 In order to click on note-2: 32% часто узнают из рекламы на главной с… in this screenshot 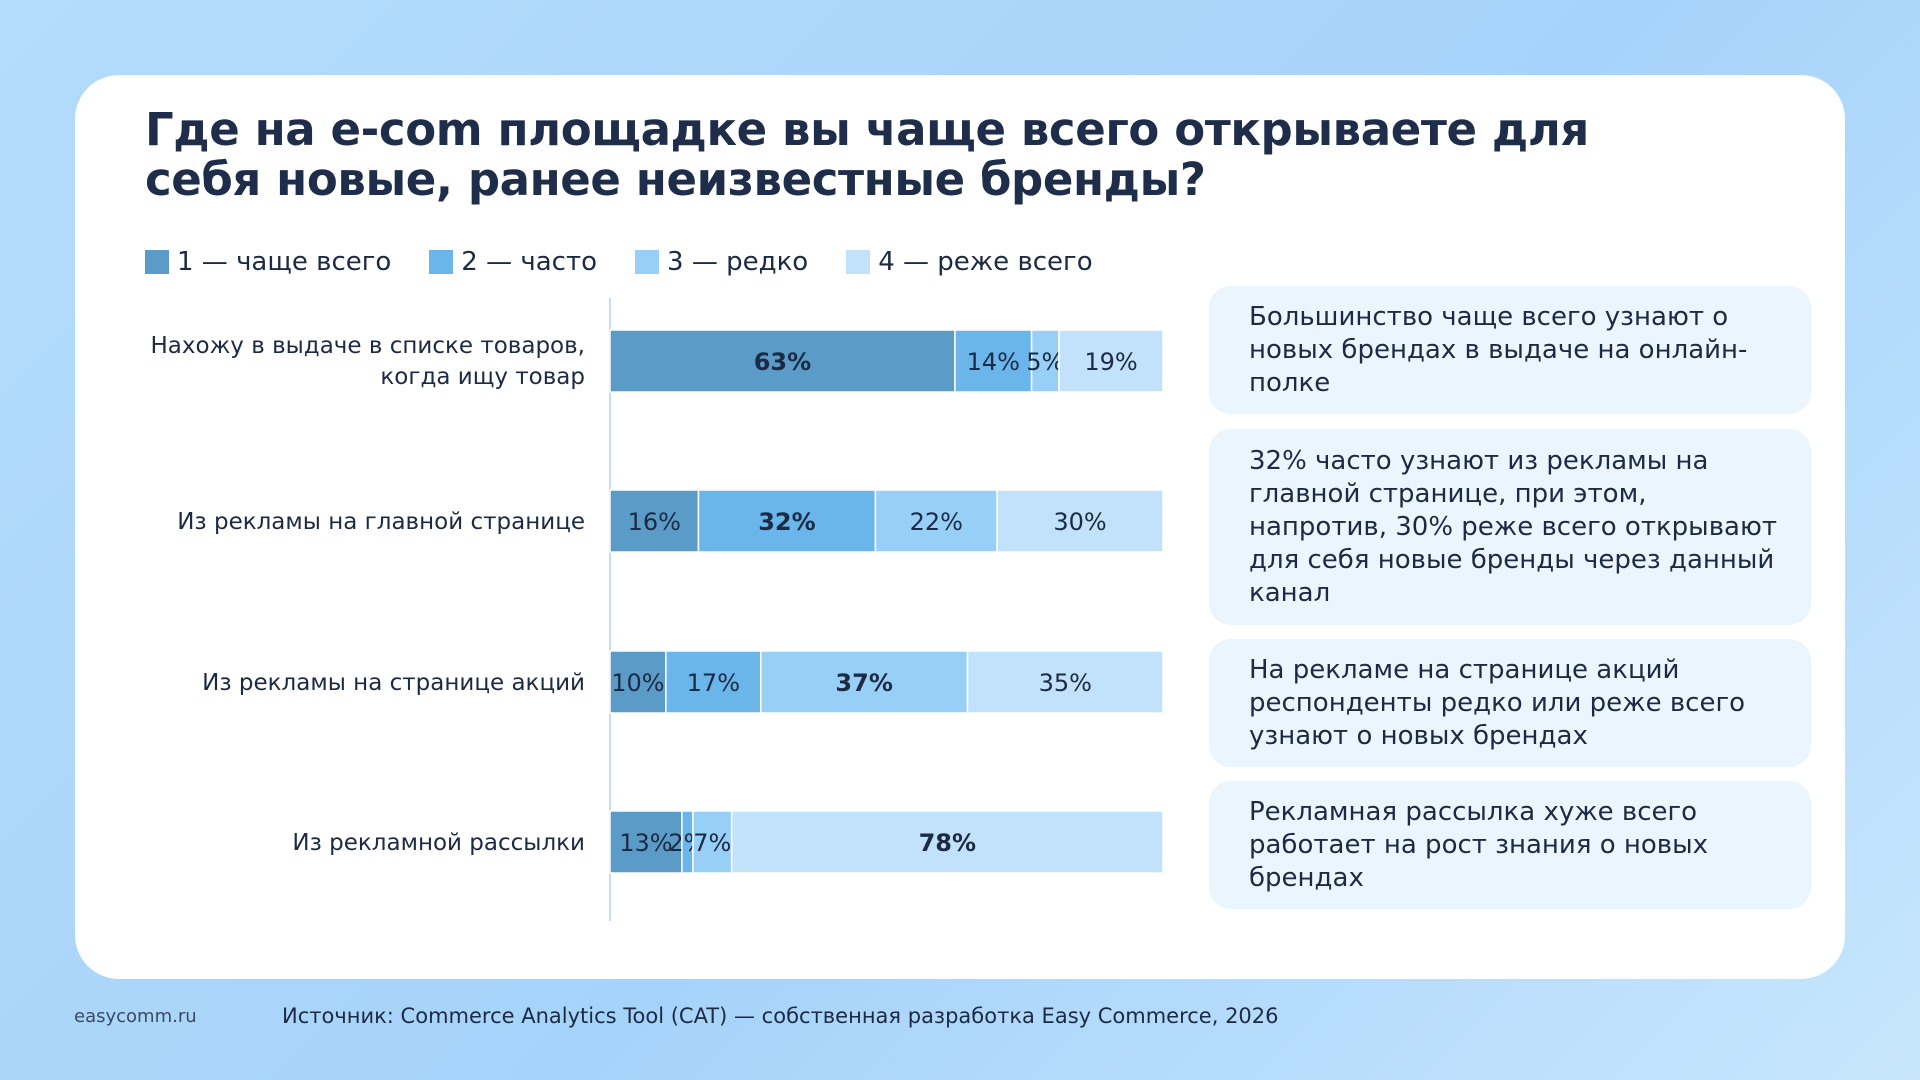, I will do `click(1510, 527)`.